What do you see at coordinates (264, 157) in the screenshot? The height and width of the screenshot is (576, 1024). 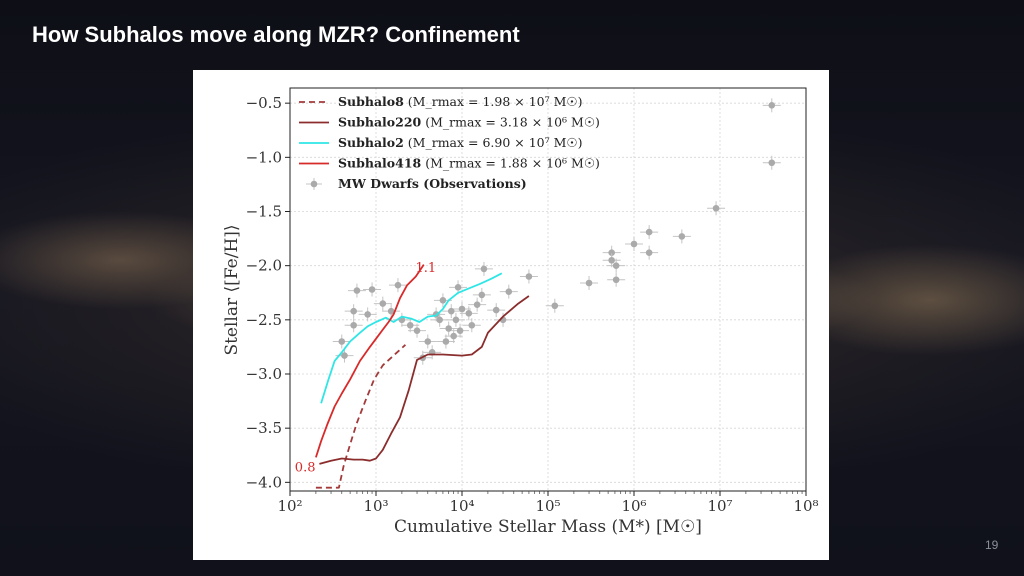 I see `y-tick-label: −1.0` at bounding box center [264, 157].